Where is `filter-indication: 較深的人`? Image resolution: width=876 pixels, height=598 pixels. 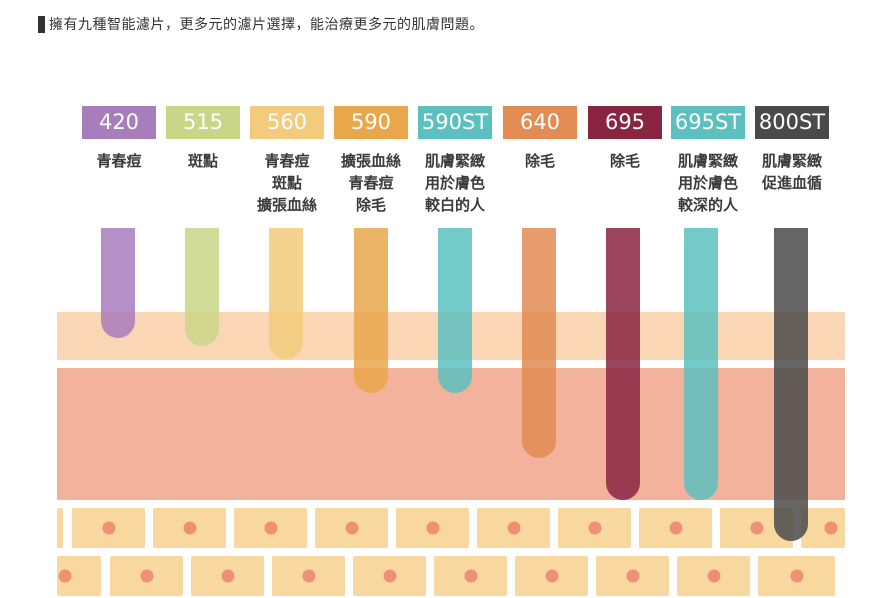 filter-indication: 較深的人 is located at coordinates (707, 205).